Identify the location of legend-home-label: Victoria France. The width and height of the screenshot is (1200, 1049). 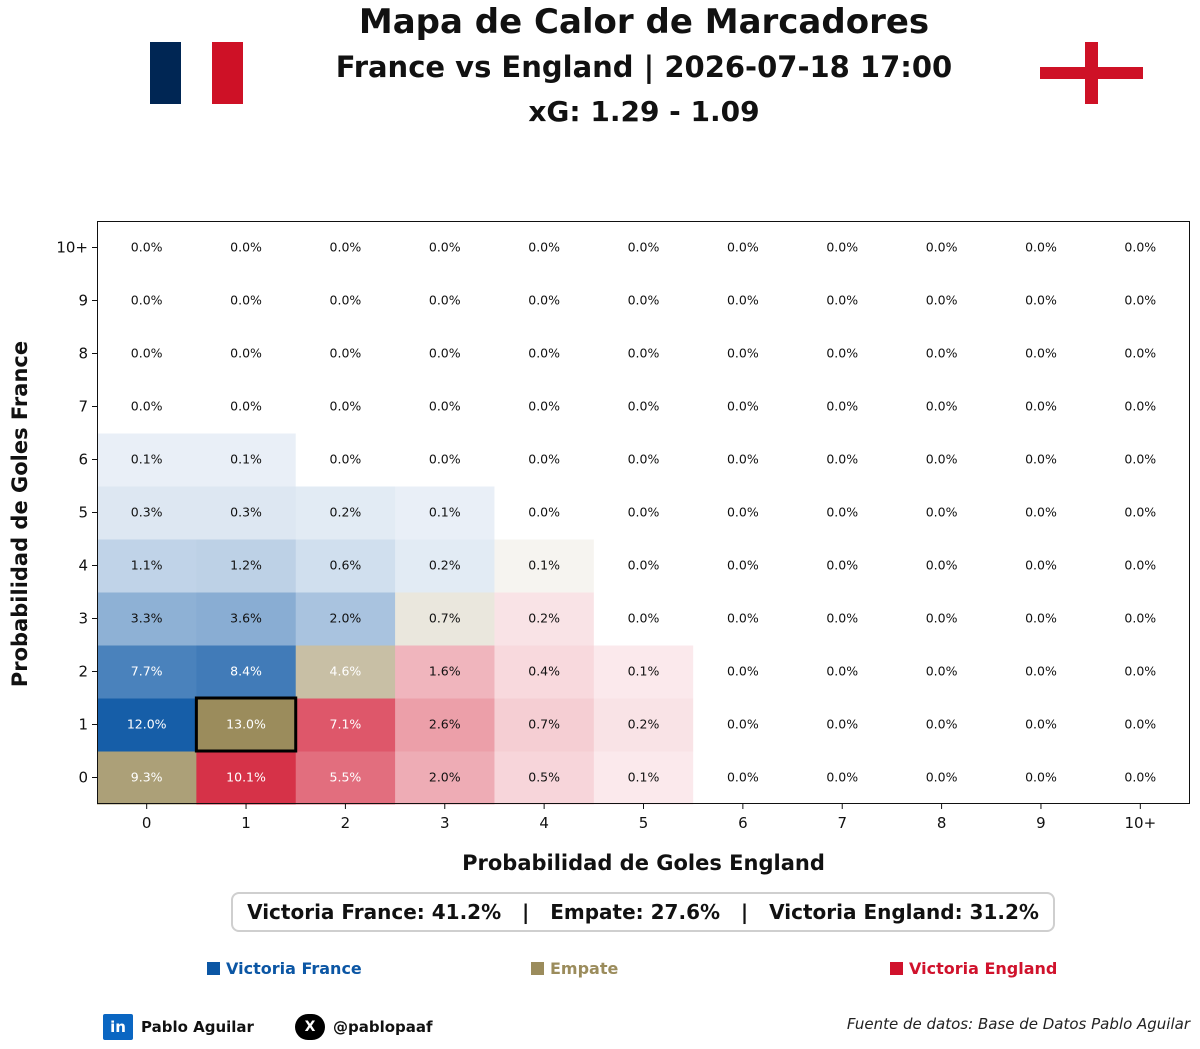
(294, 968).